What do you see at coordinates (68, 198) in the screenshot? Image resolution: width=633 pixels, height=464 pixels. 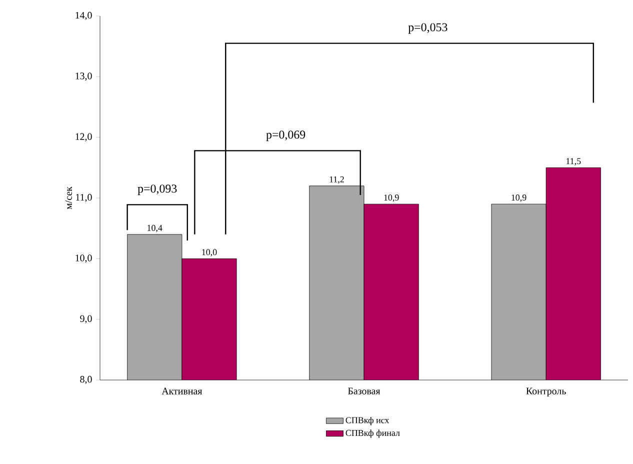 I see `y-axis-title: м/сек` at bounding box center [68, 198].